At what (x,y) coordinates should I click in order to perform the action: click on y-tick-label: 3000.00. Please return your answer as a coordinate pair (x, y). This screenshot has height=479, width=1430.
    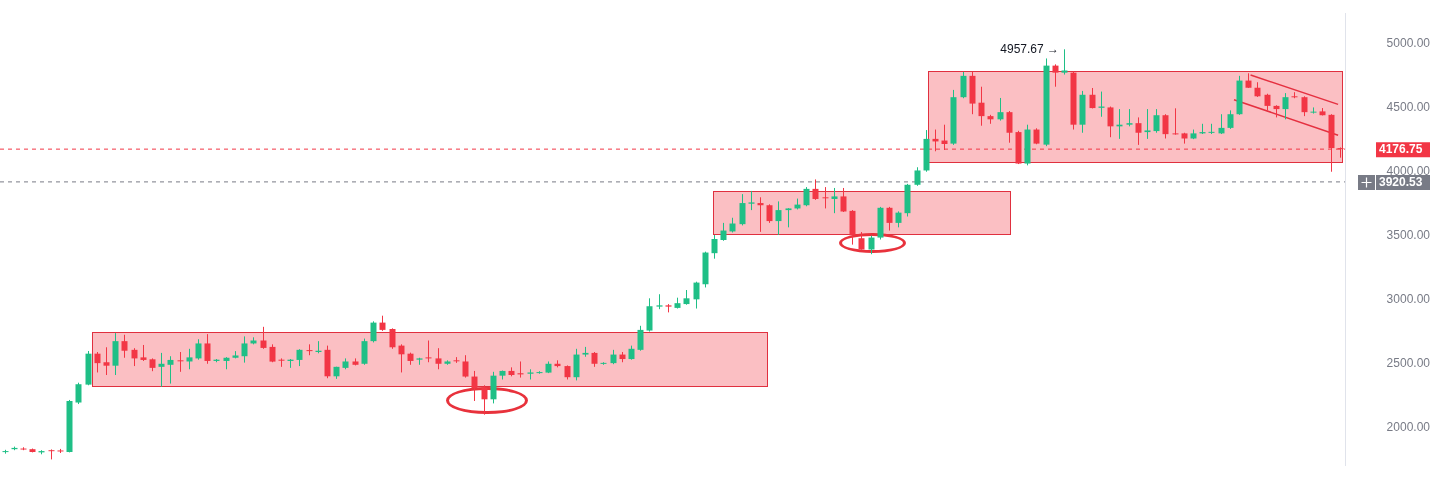
    Looking at the image, I should click on (1408, 298).